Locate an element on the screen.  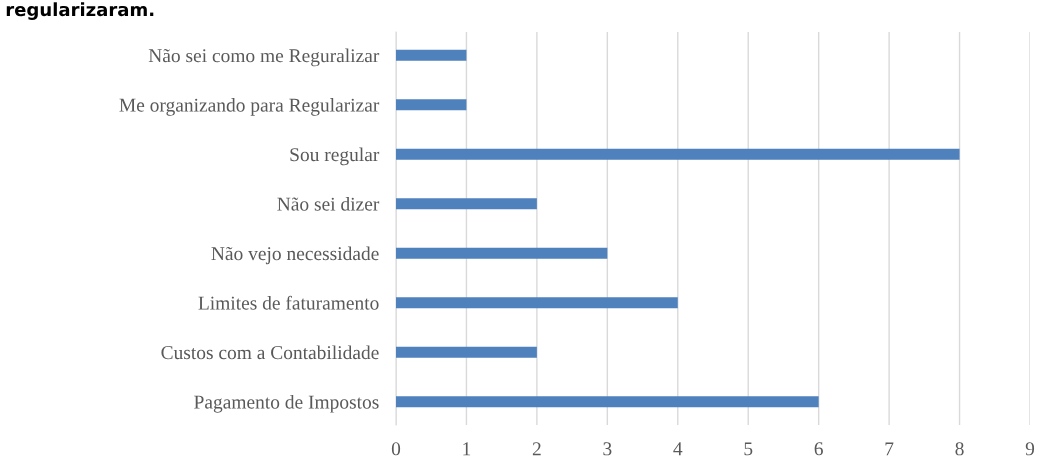
y-tick-label: Sou regular is located at coordinates (335, 156).